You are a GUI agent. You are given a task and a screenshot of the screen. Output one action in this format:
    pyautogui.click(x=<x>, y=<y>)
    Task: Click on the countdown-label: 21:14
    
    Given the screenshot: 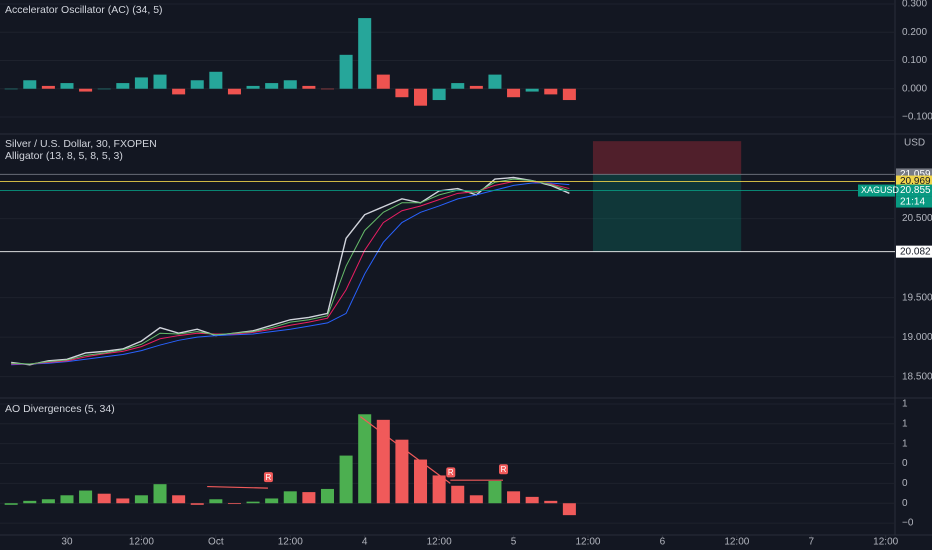 What is the action you would take?
    pyautogui.click(x=912, y=202)
    